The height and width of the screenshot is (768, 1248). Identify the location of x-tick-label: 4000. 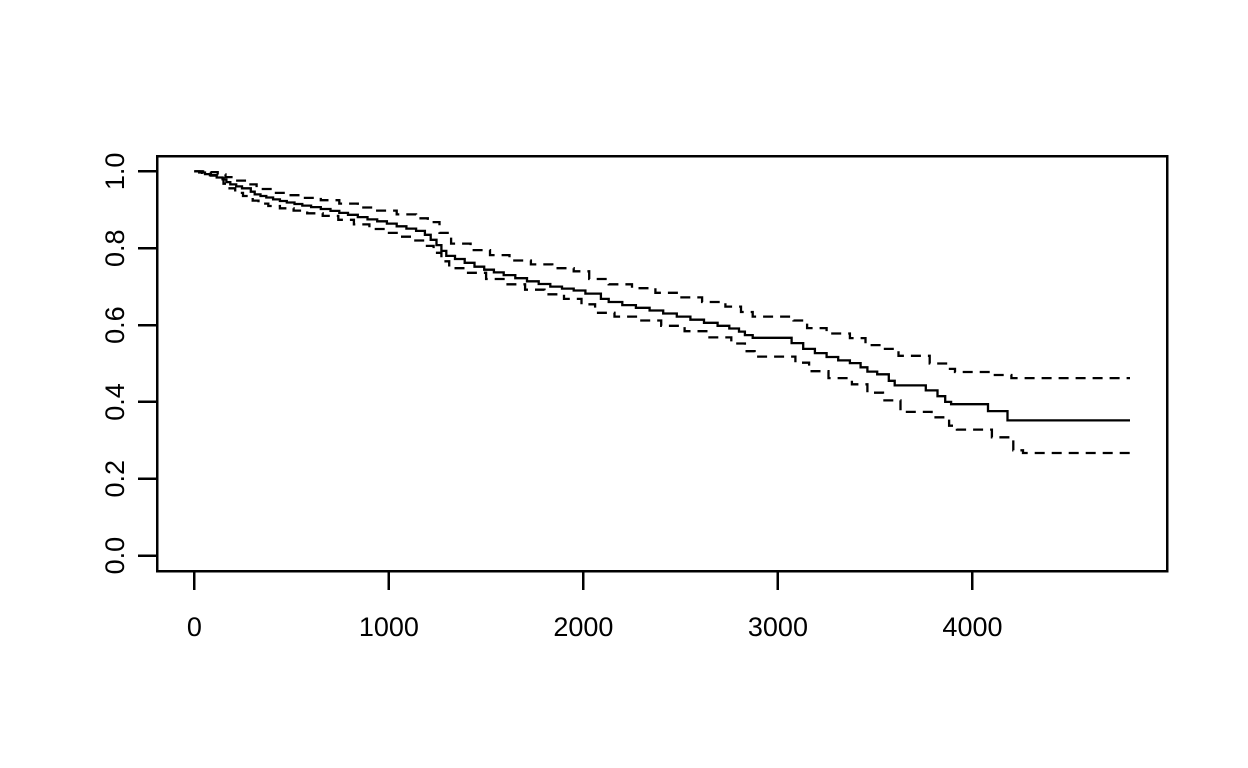
(972, 627).